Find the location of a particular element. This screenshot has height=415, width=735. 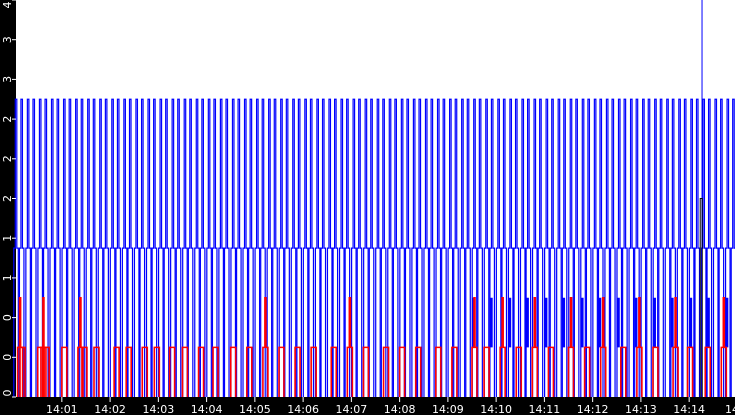

y-tick-label: 2 is located at coordinates (7, 158).